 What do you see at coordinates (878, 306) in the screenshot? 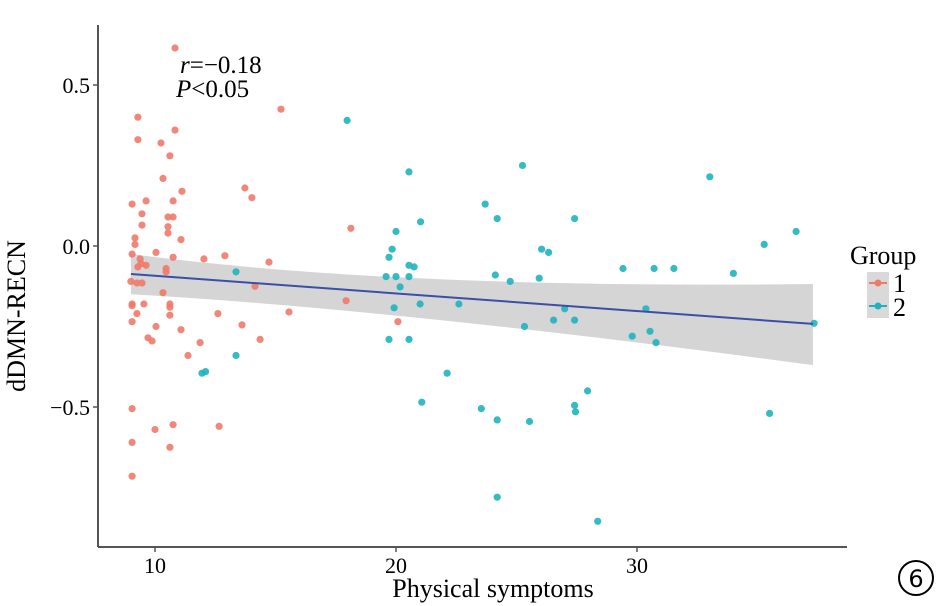
I see `legend-key-2-dot` at bounding box center [878, 306].